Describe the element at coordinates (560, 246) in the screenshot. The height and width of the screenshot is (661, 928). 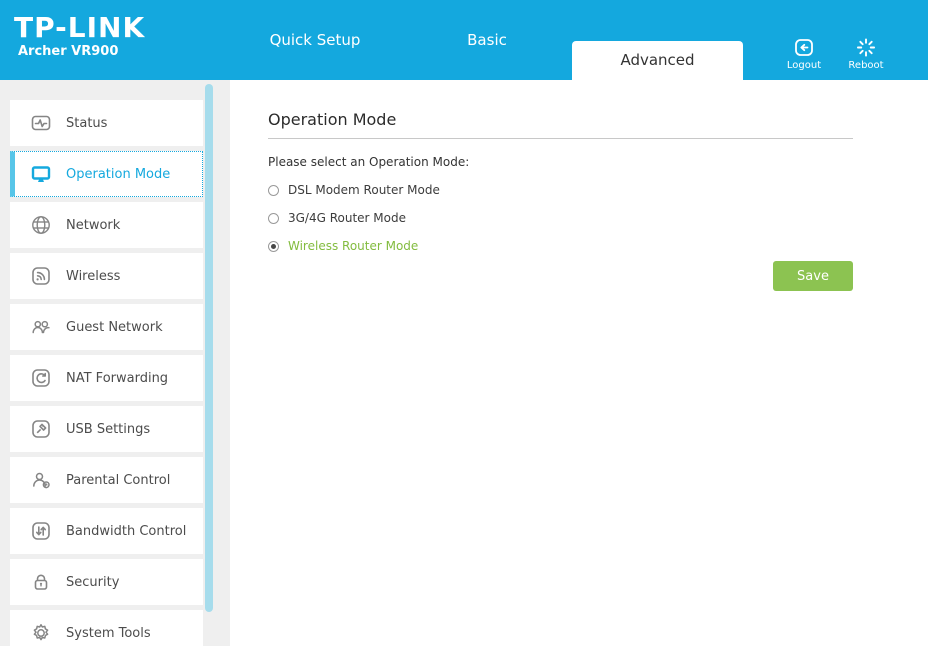
I see `radio-option-wireless-router: Wireless Router Mode` at that location.